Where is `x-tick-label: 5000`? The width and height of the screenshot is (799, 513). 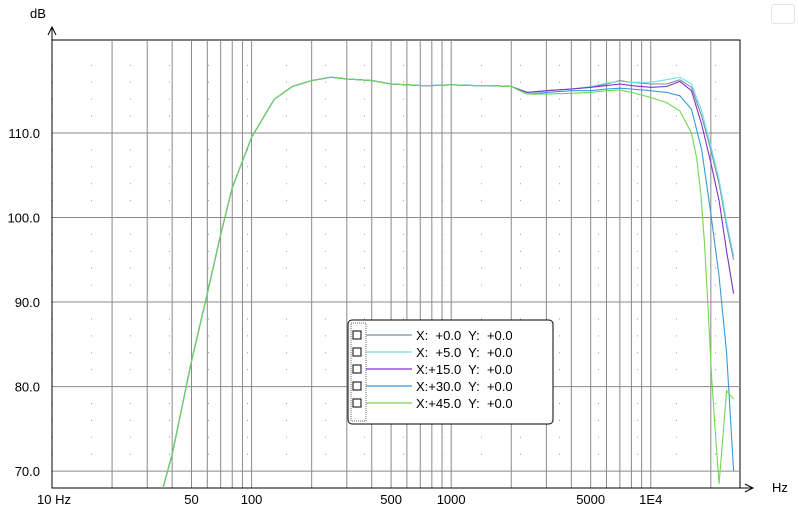
x-tick-label: 5000 is located at coordinates (590, 499).